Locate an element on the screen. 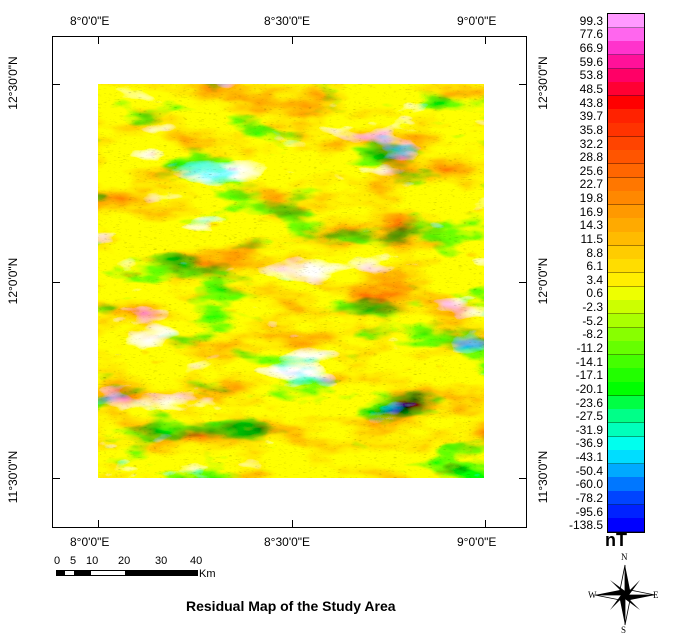 This screenshot has width=681, height=639. legend-value: 53.8 is located at coordinates (591, 75).